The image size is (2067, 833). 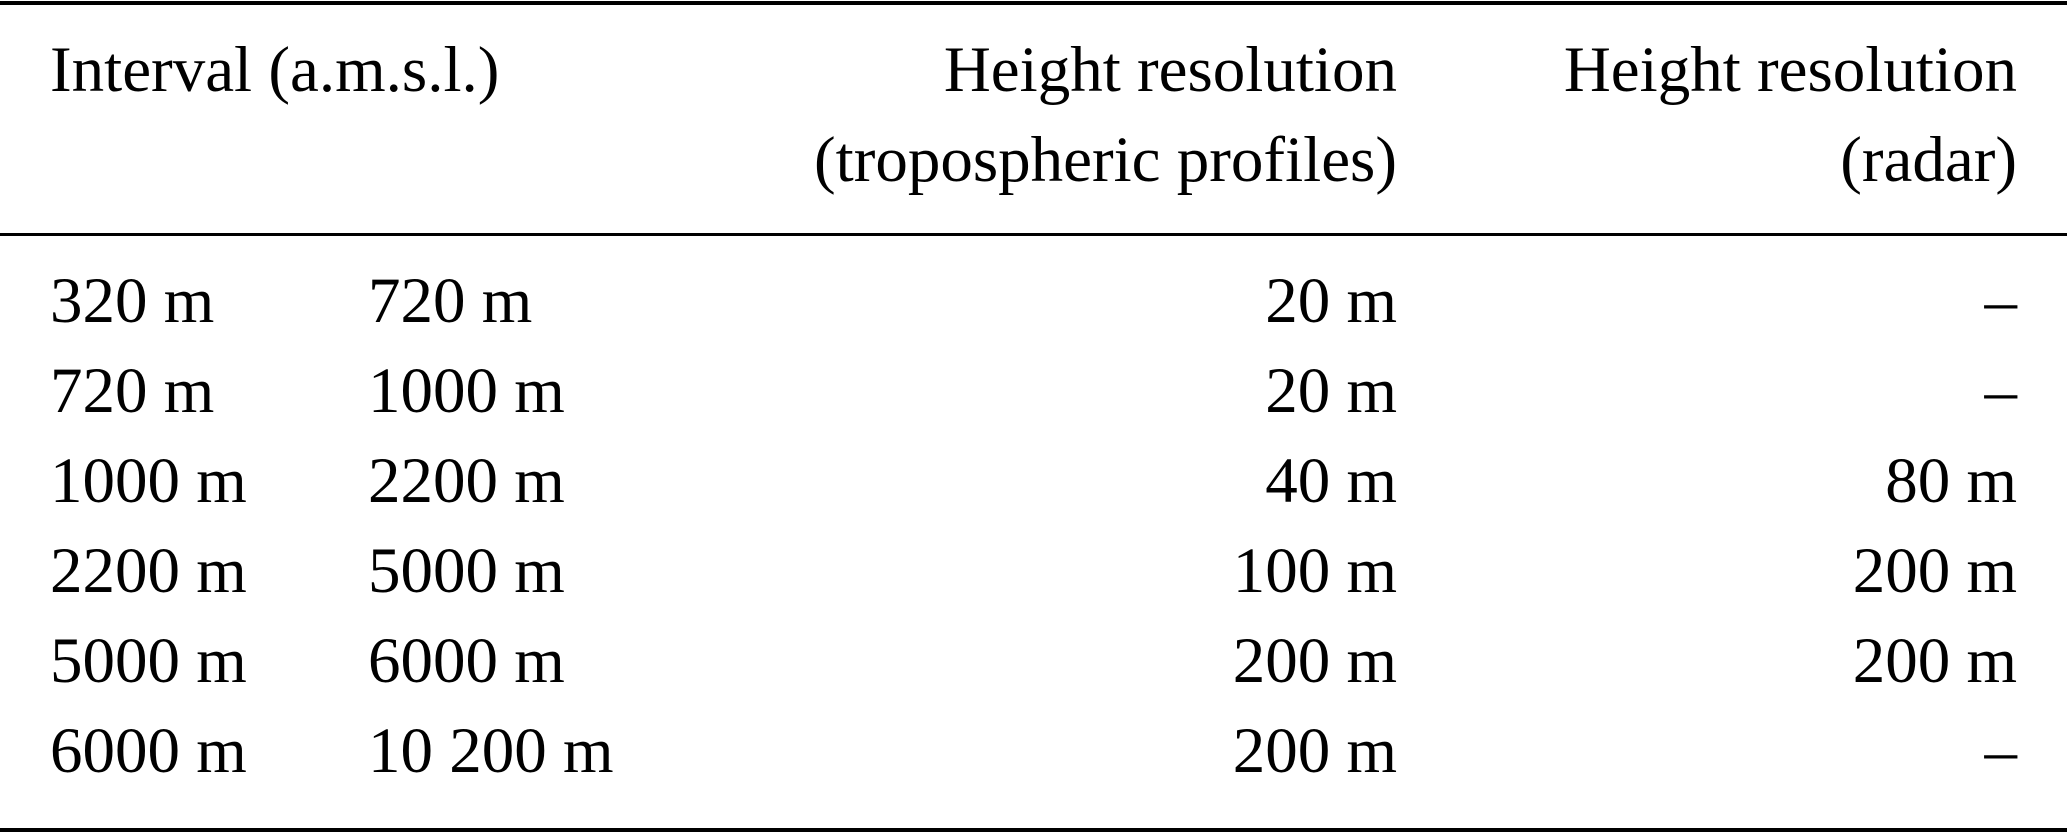 I want to click on top-rule, so click(x=1033, y=3).